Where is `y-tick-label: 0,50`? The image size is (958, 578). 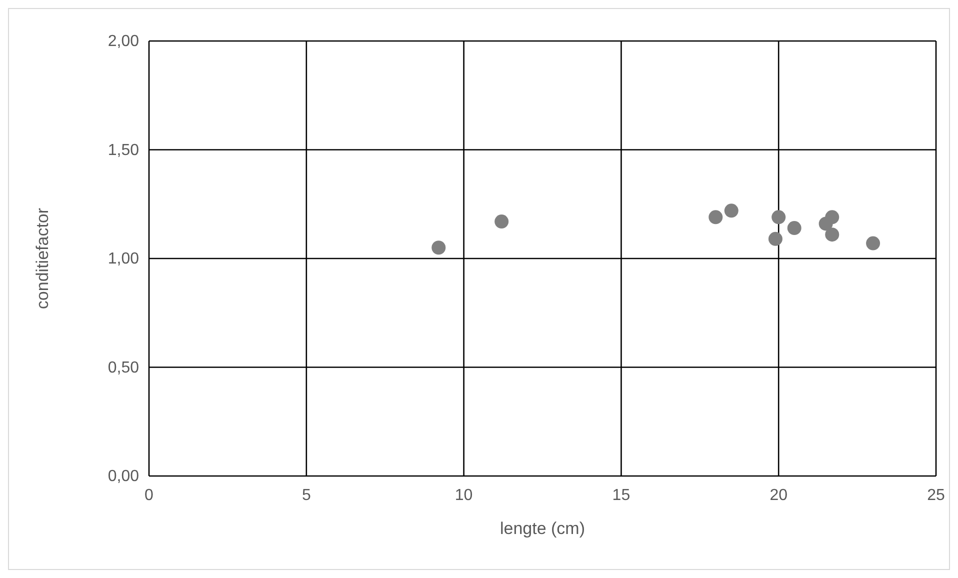
y-tick-label: 0,50 is located at coordinates (124, 367).